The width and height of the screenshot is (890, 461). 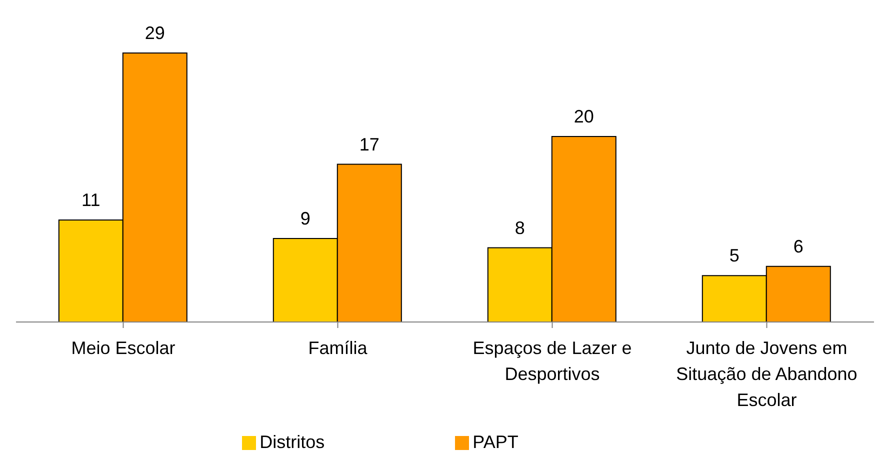 I want to click on legend-label: Distritos, so click(x=292, y=442).